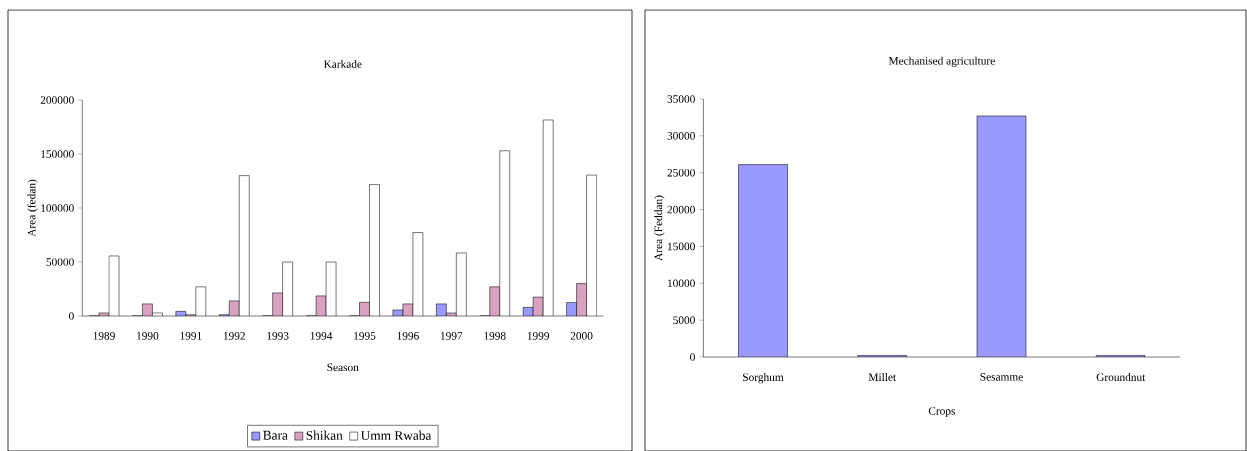  Describe the element at coordinates (321, 336) in the screenshot. I see `x-tick-label: 1994` at that location.